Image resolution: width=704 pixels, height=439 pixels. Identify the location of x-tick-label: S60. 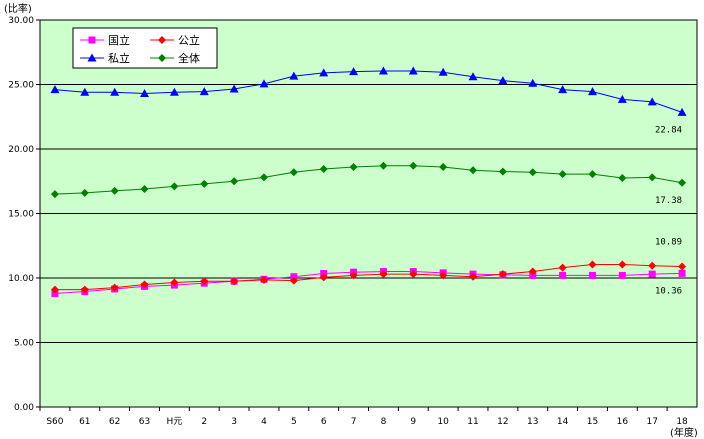
(54, 422).